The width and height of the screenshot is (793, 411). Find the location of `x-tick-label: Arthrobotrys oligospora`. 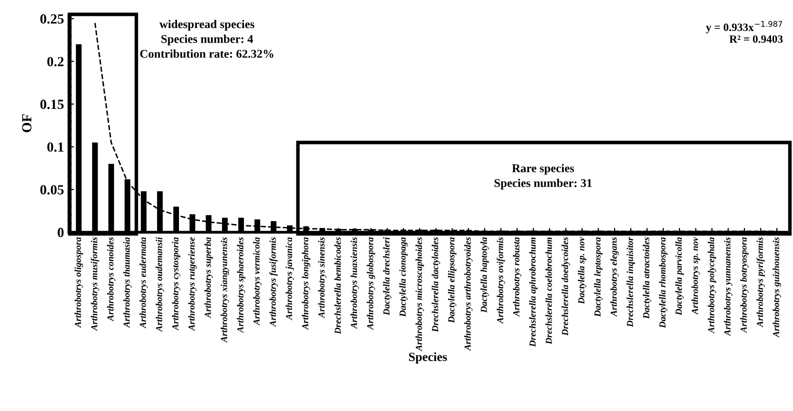

x-tick-label: Arthrobotrys oligospora is located at coordinates (78, 282).